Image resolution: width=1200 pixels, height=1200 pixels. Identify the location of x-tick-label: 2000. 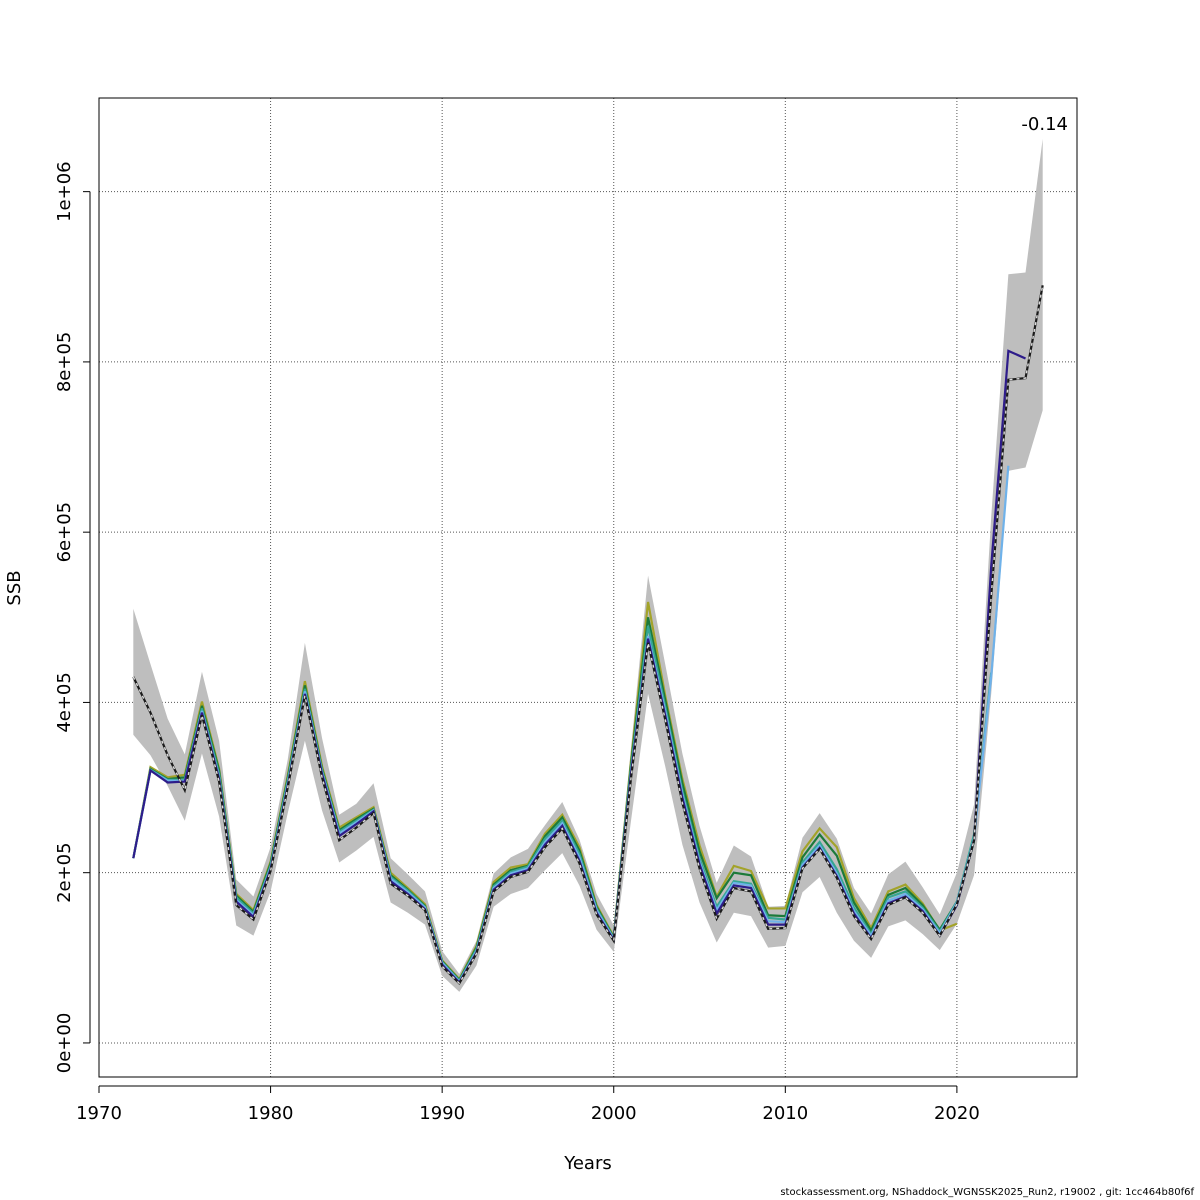
(614, 1113).